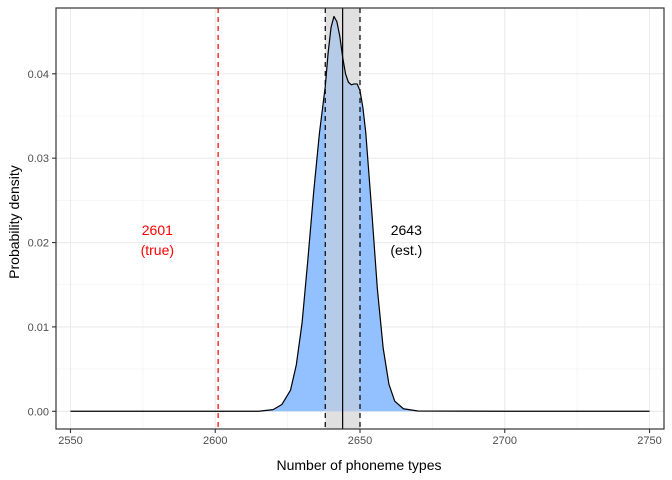 The width and height of the screenshot is (672, 480). What do you see at coordinates (505, 441) in the screenshot?
I see `x-tick-label: 2700` at bounding box center [505, 441].